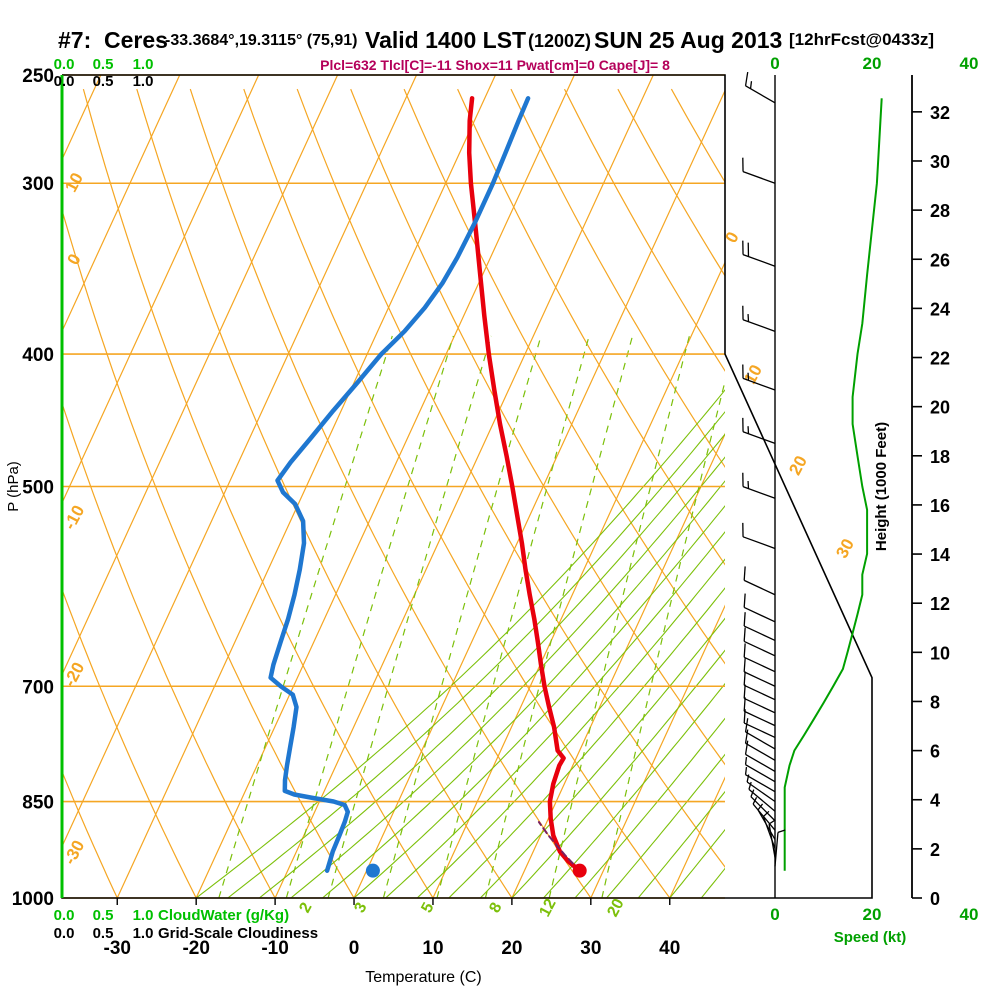 The height and width of the screenshot is (1000, 1000). What do you see at coordinates (261, 40) in the screenshot?
I see `station-coords: -33.3684°,19.3115° (75,91)` at bounding box center [261, 40].